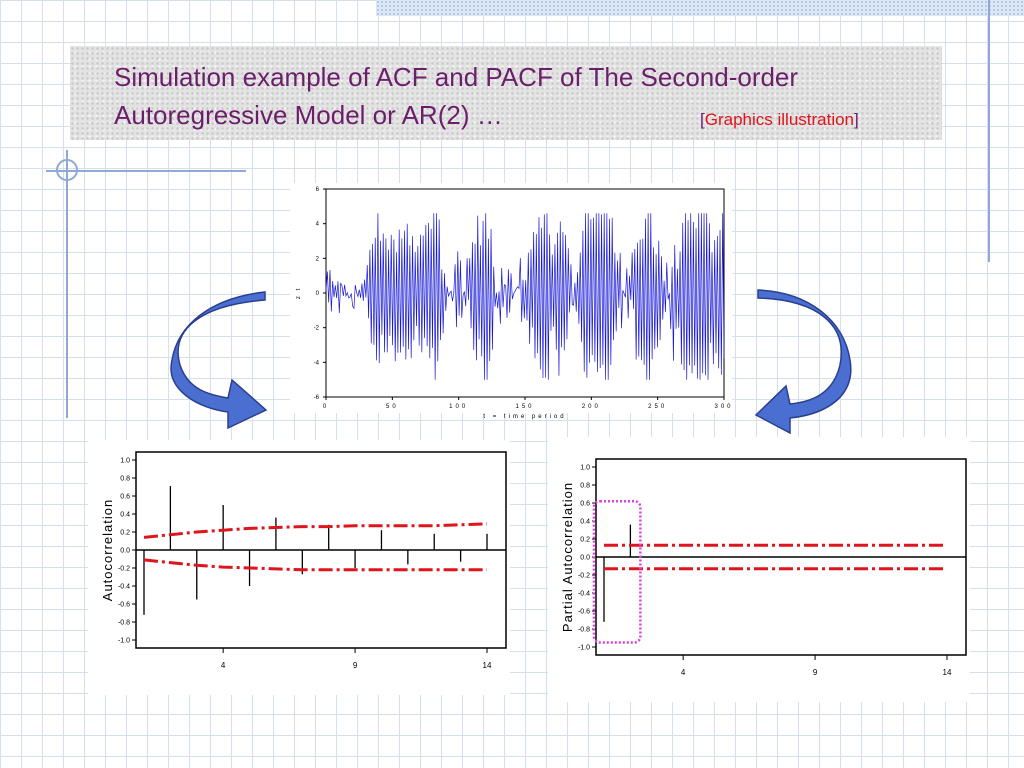  What do you see at coordinates (803, 362) in the screenshot?
I see `curved-arrow-right-icon` at bounding box center [803, 362].